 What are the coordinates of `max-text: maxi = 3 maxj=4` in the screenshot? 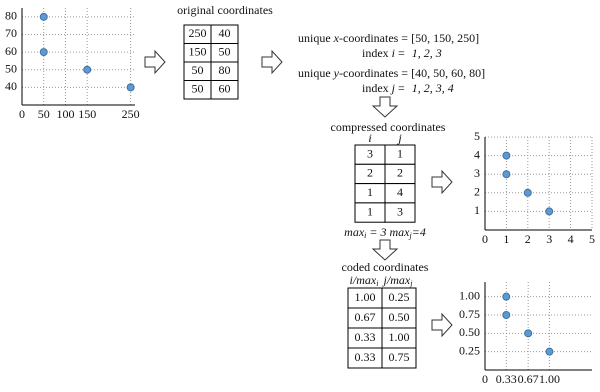 It's located at (385, 232).